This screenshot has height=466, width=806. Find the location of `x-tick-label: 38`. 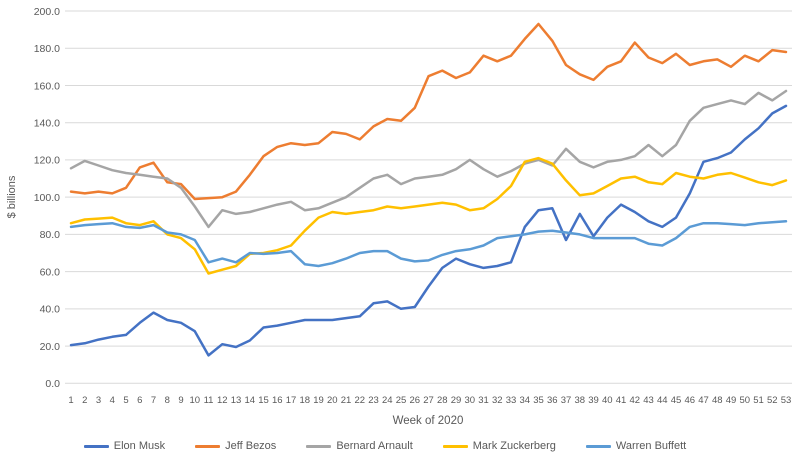

x-tick-label: 38 is located at coordinates (579, 400).